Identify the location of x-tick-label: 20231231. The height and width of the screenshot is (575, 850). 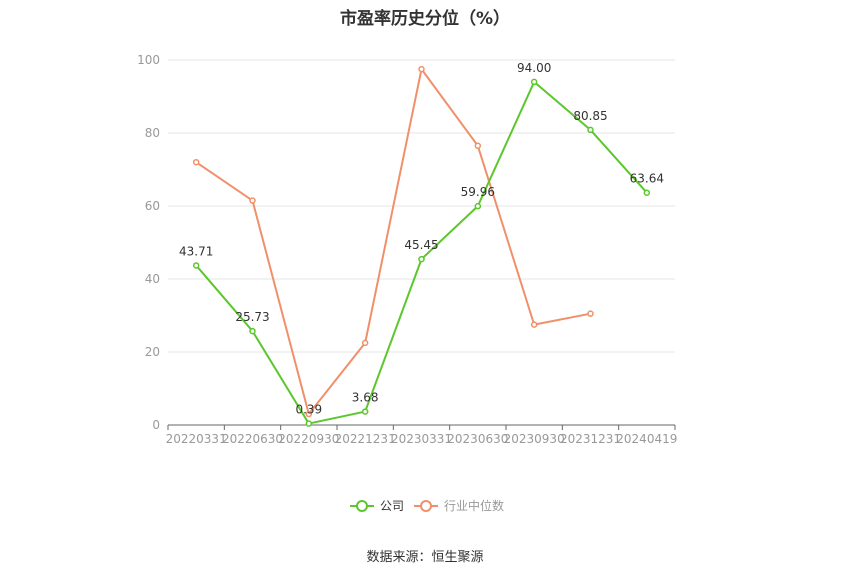
(590, 439).